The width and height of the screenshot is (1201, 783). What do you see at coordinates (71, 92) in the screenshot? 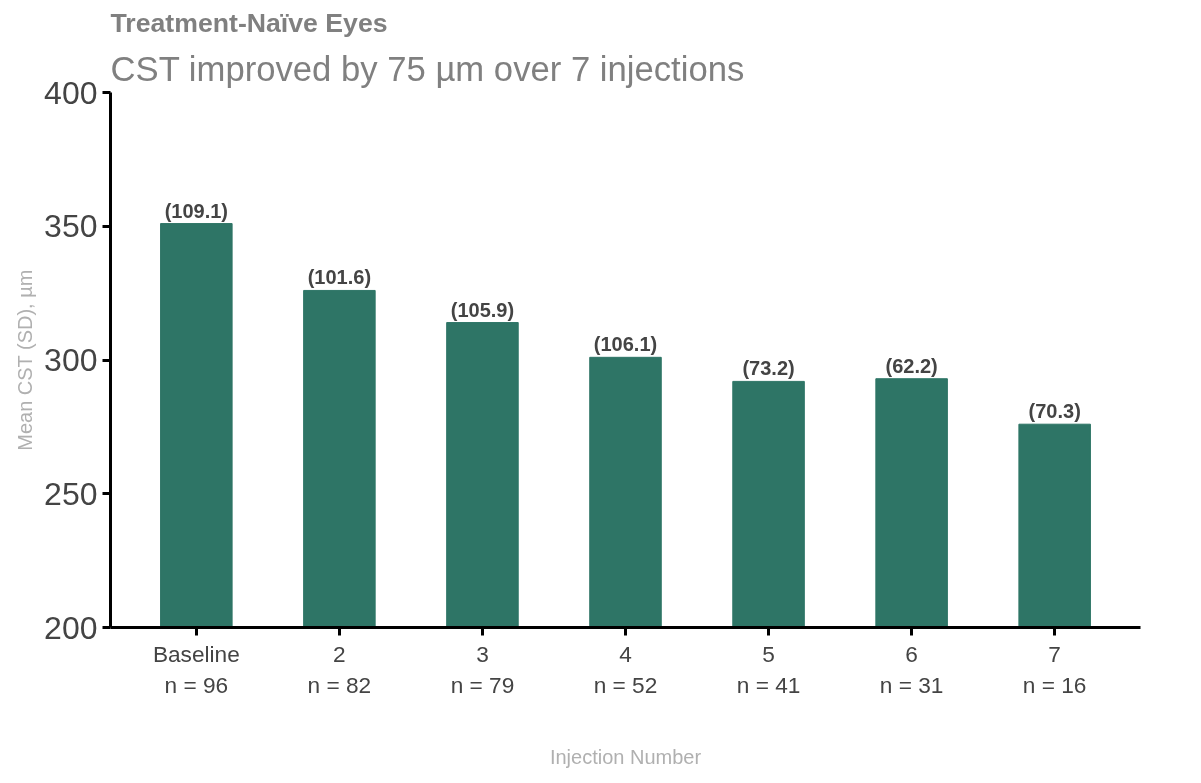
I see `y-tick-label: 400` at bounding box center [71, 92].